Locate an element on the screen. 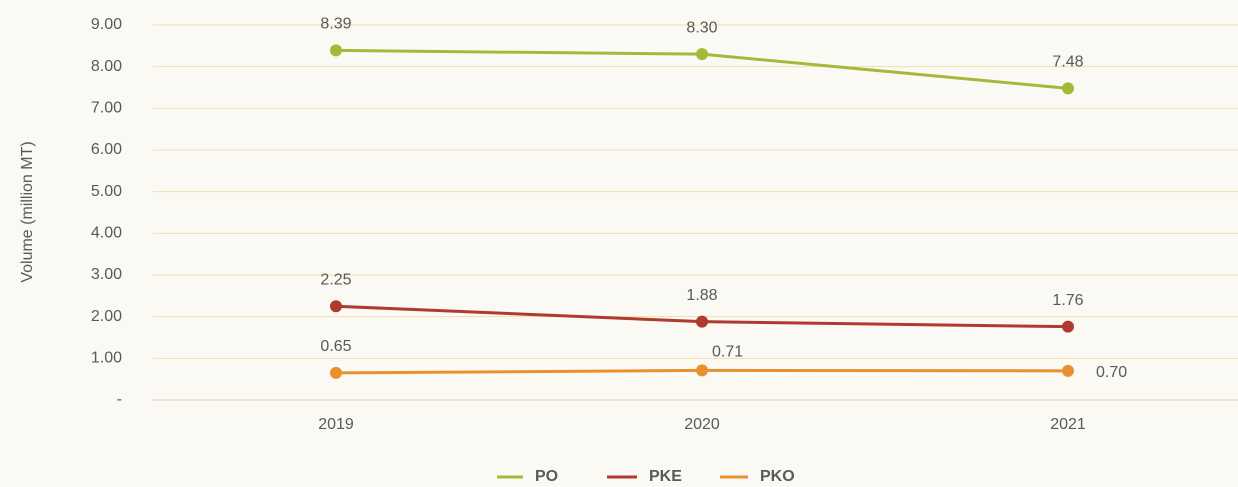 The image size is (1238, 487). data-label: 0.71 is located at coordinates (727, 352).